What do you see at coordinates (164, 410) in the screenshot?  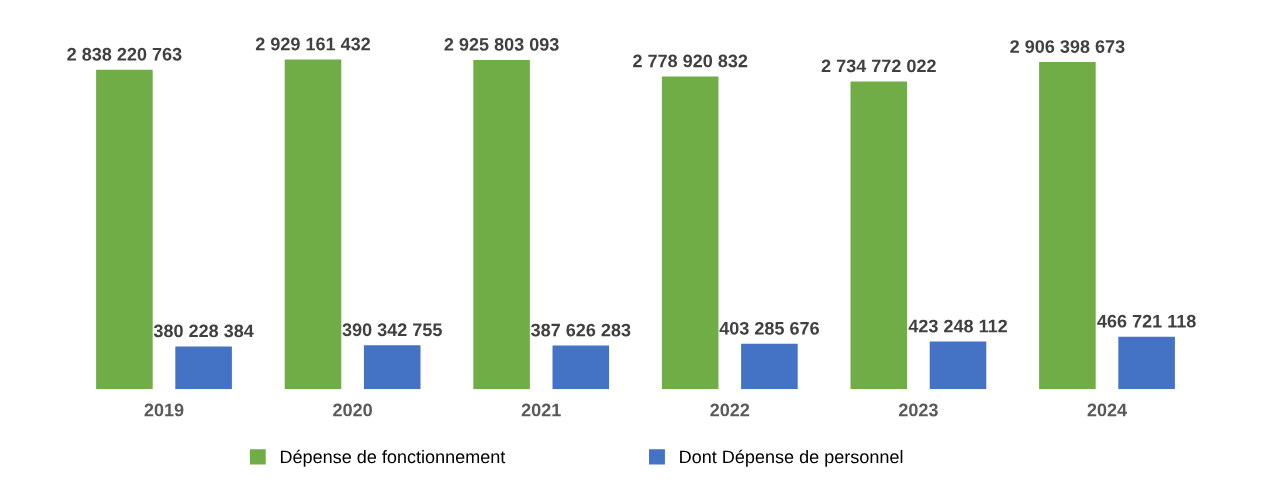 I see `x-tick-label: 2019` at bounding box center [164, 410].